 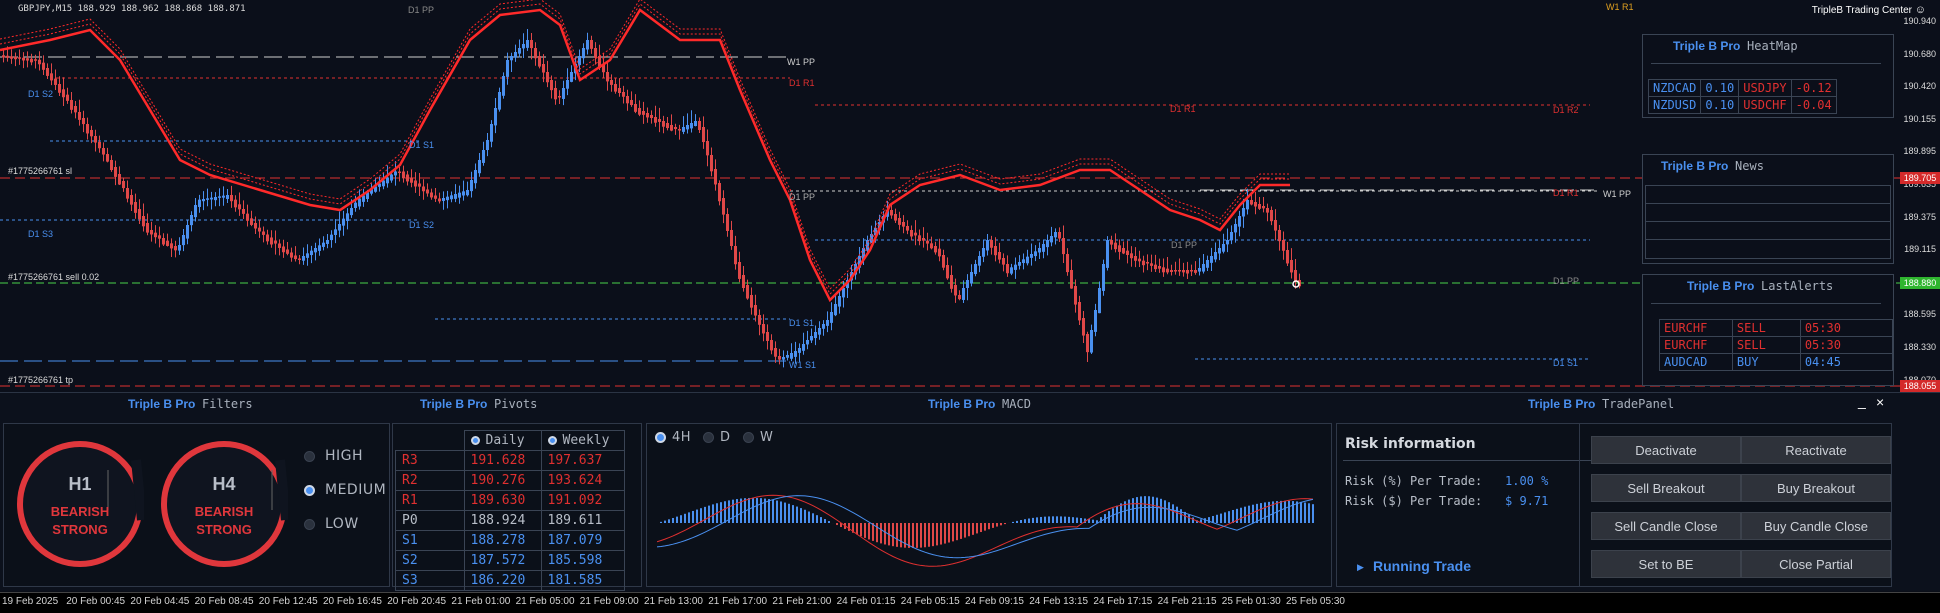 I want to click on heatmap-pair: NZDUSD, so click(x=1674, y=105).